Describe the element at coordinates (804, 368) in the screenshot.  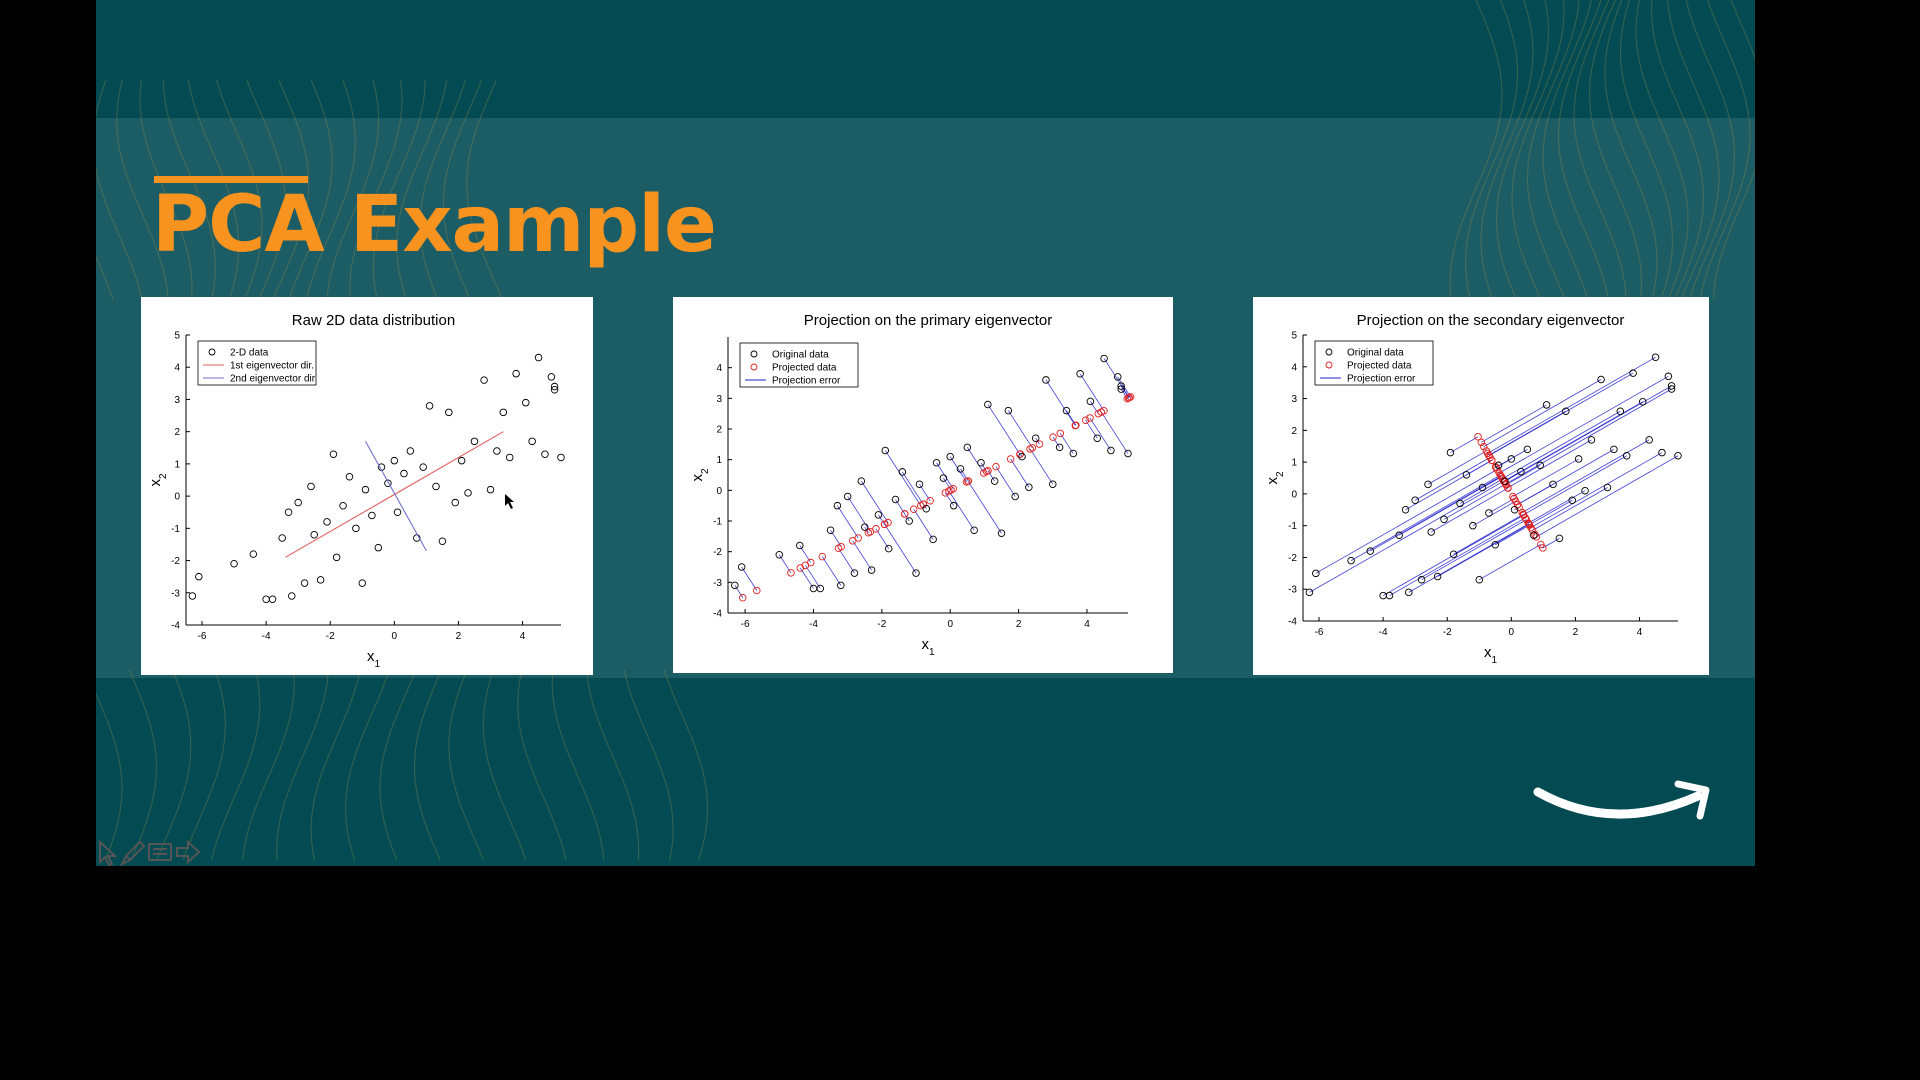
I see `legend-label: Projected data` at that location.